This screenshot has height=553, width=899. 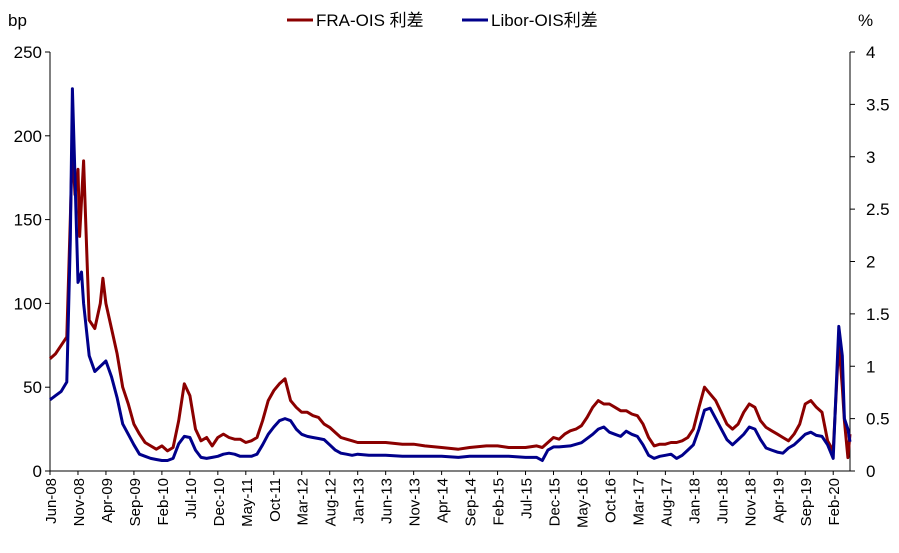 I want to click on x-tick-label: Aug-17, so click(x=666, y=502).